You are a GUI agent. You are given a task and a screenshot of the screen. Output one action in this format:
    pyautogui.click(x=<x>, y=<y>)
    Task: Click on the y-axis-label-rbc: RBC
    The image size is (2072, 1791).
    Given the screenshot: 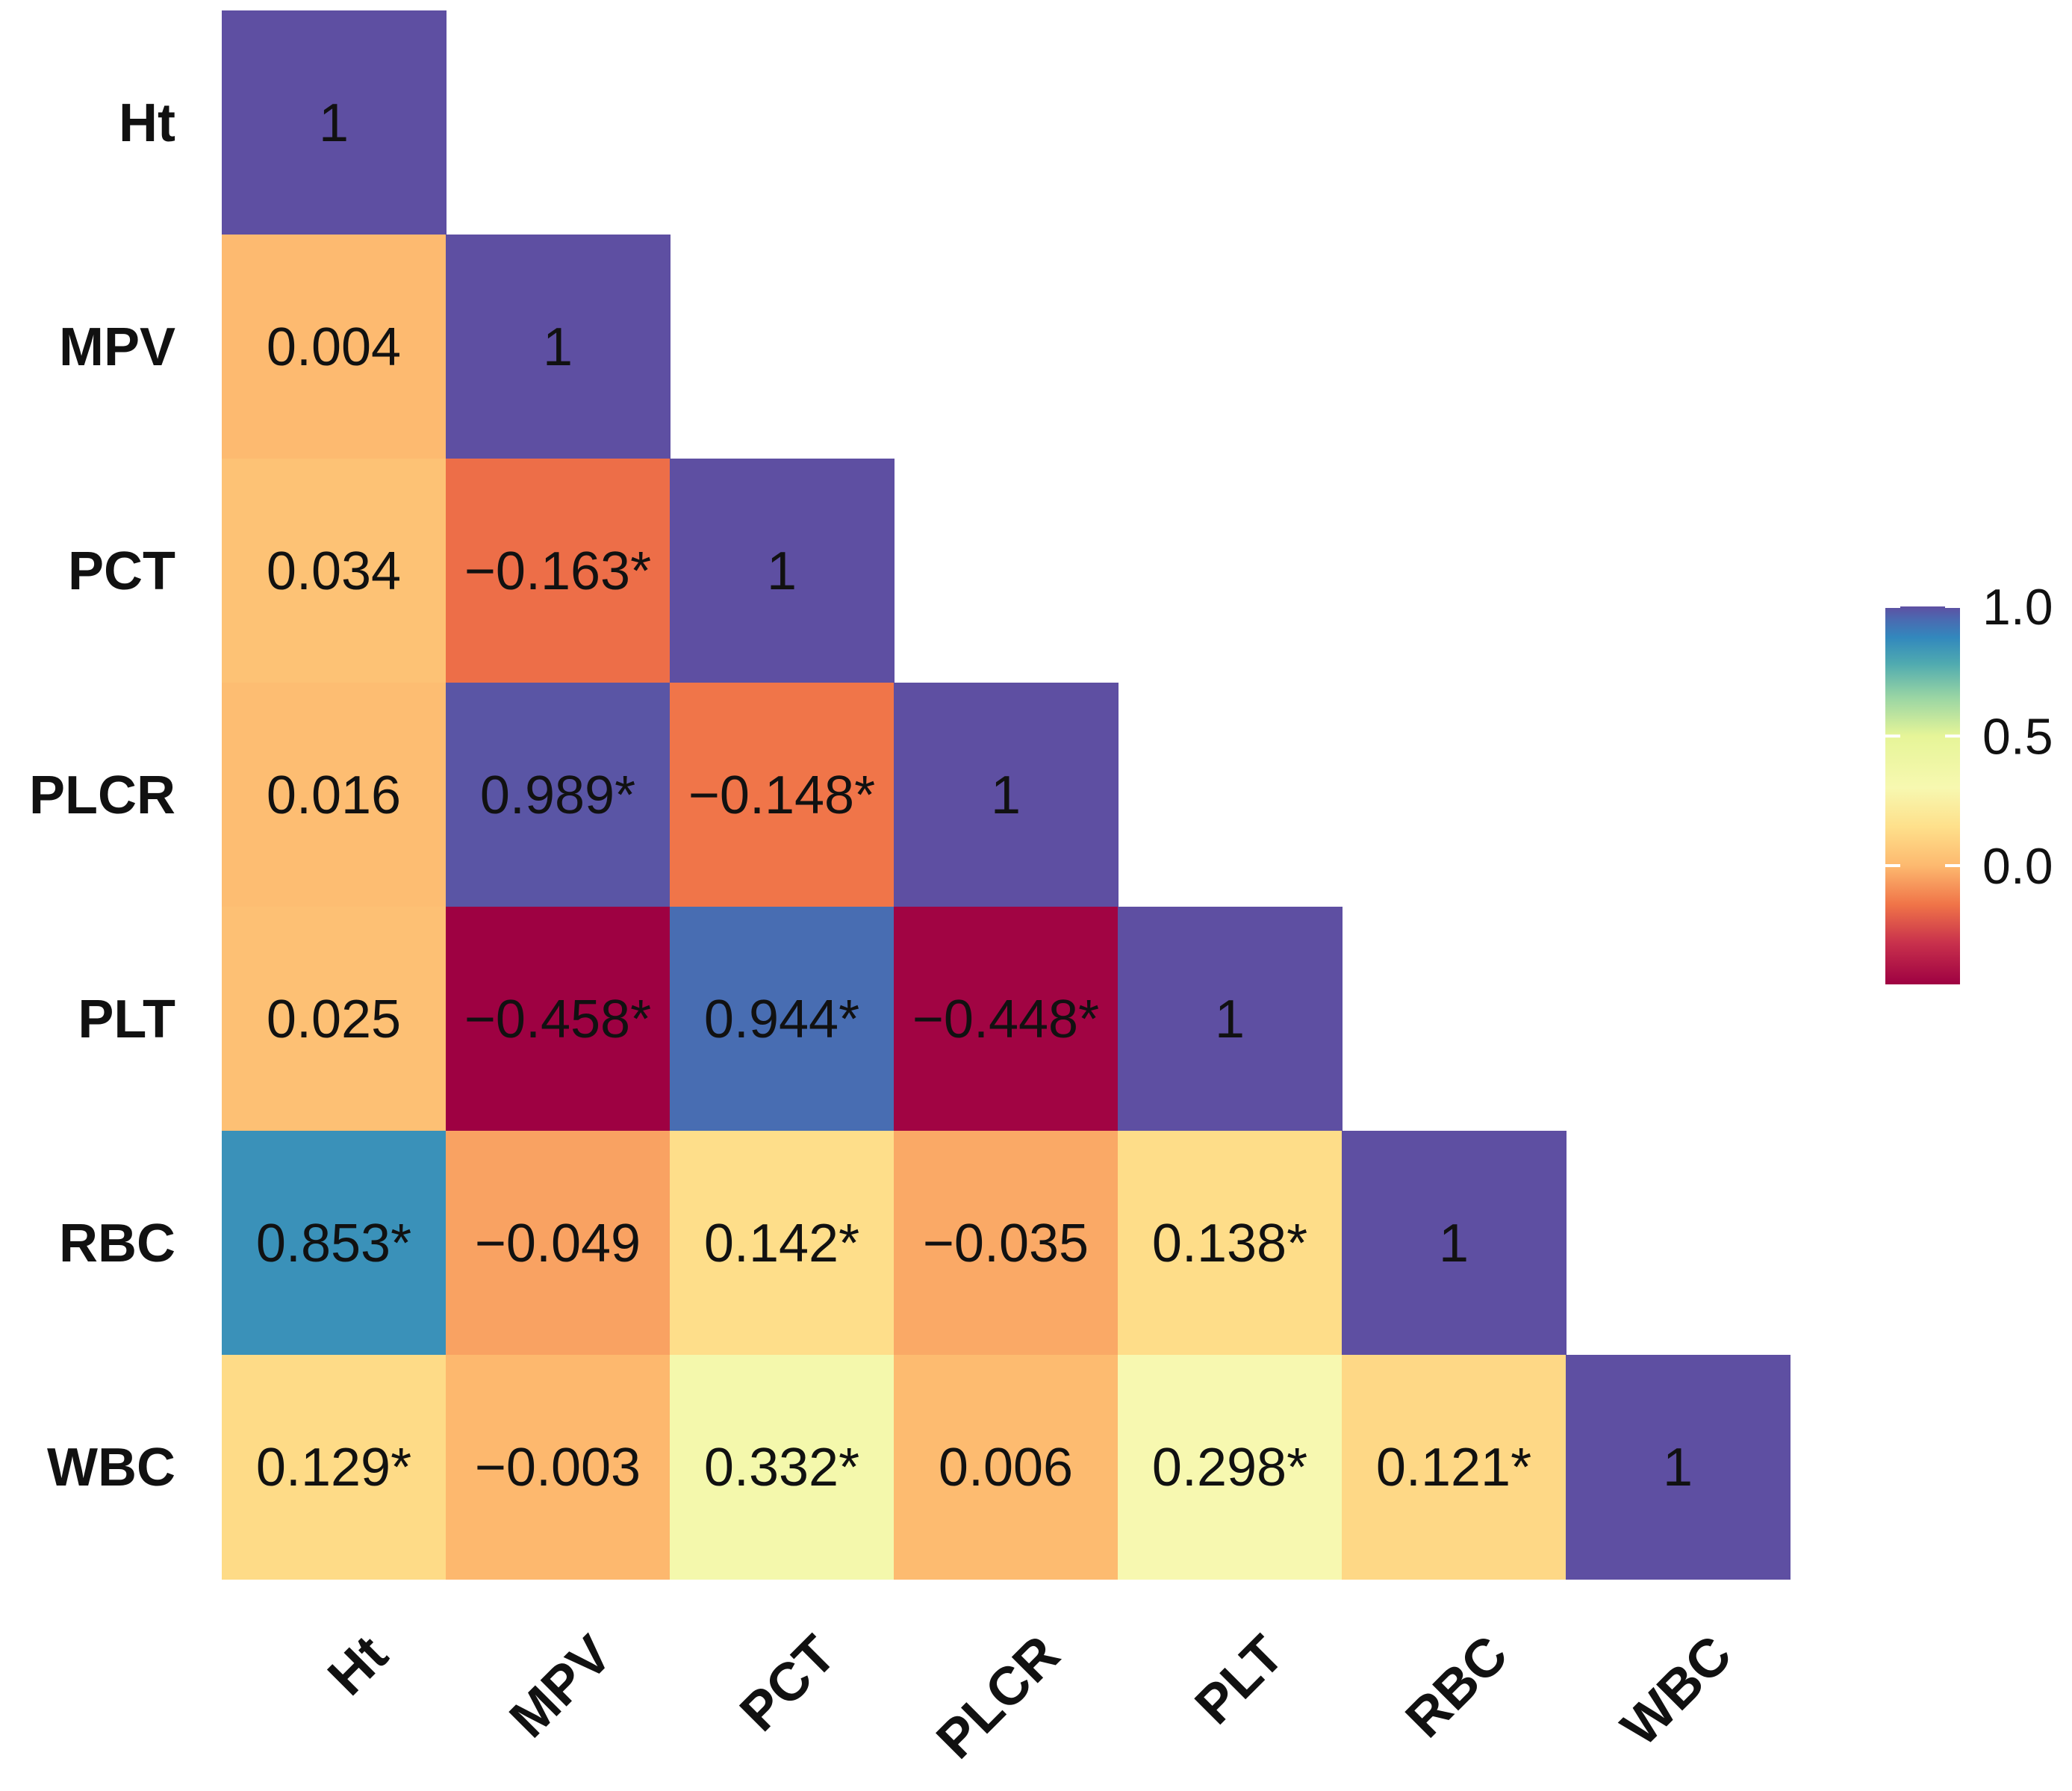 What is the action you would take?
    pyautogui.click(x=117, y=1243)
    